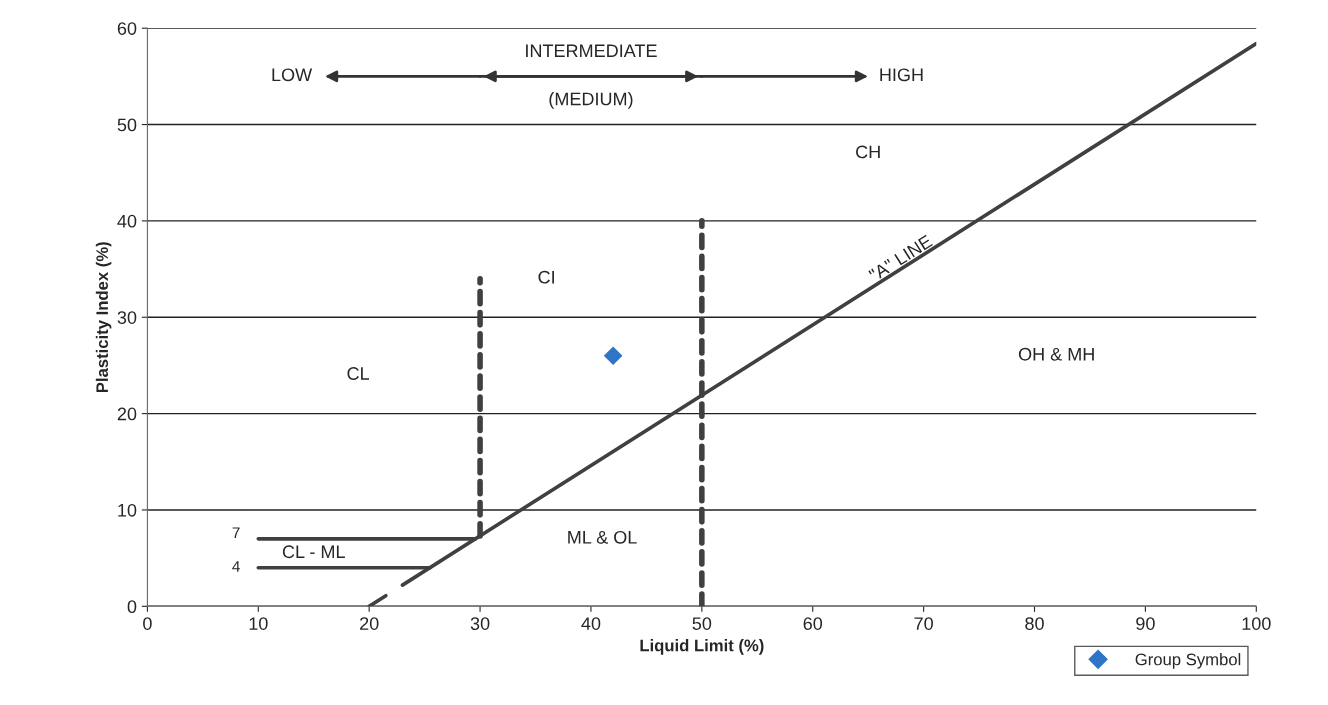  Describe the element at coordinates (132, 607) in the screenshot. I see `y-tick-label: 0` at that location.